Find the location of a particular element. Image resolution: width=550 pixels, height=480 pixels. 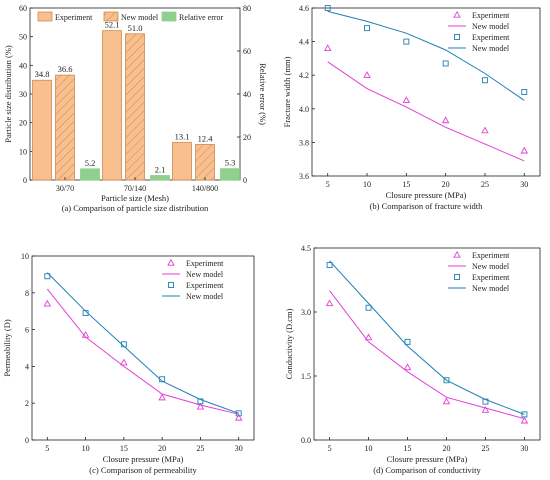

y-tick-label: 0.0 is located at coordinates (306, 440).